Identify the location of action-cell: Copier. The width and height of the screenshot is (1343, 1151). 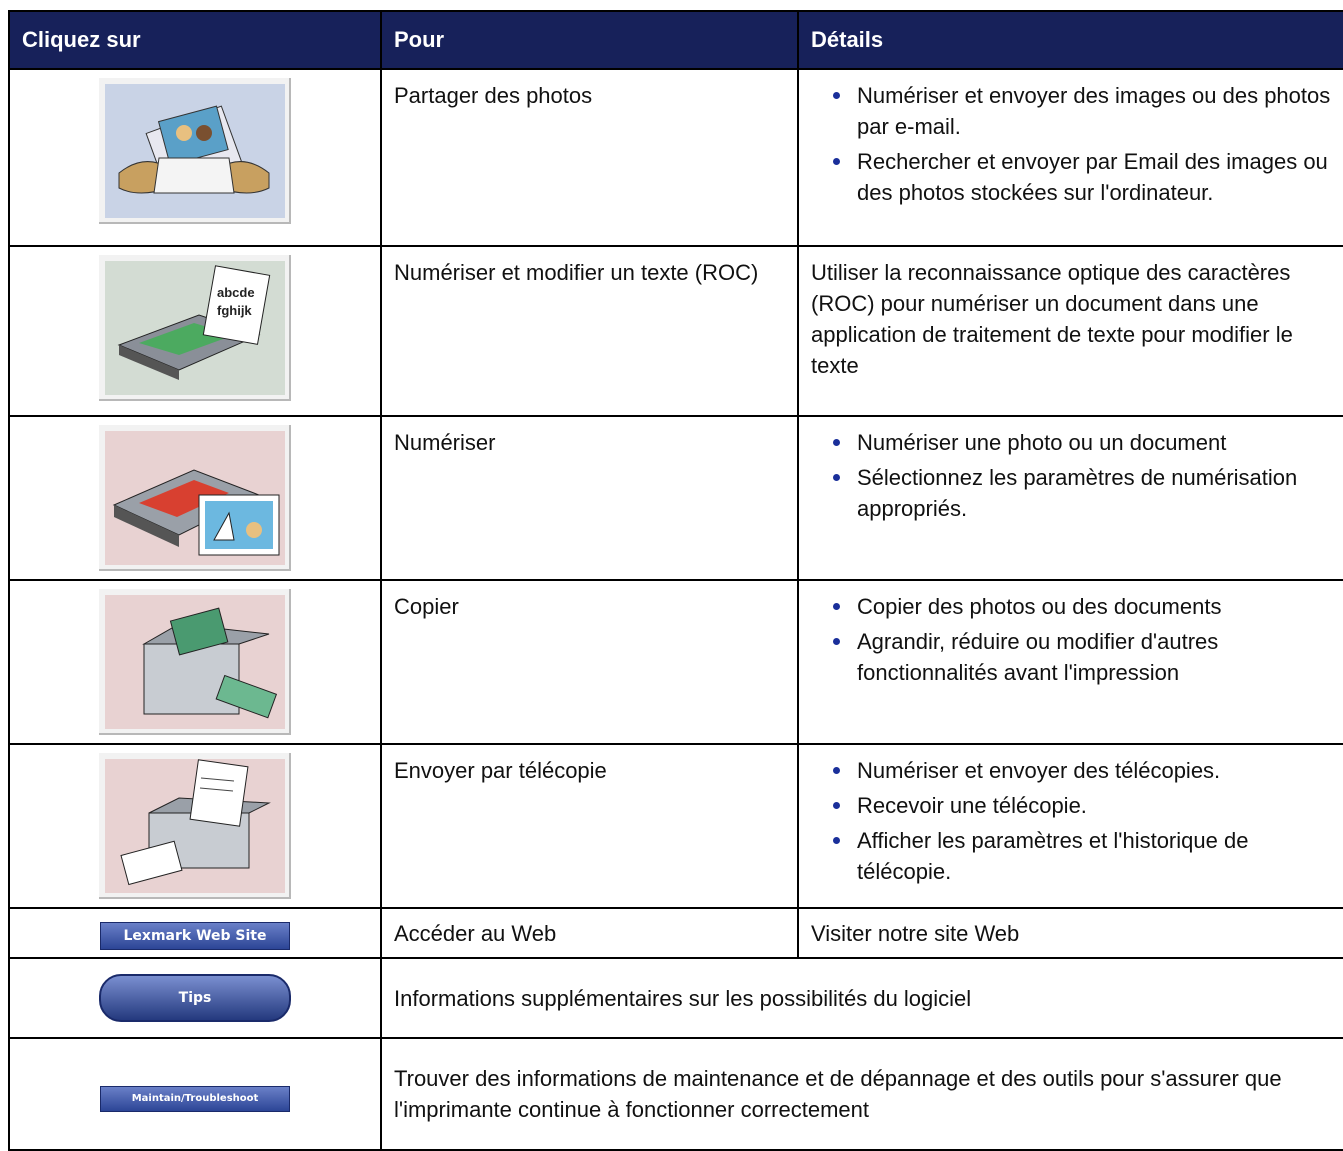
(589, 662).